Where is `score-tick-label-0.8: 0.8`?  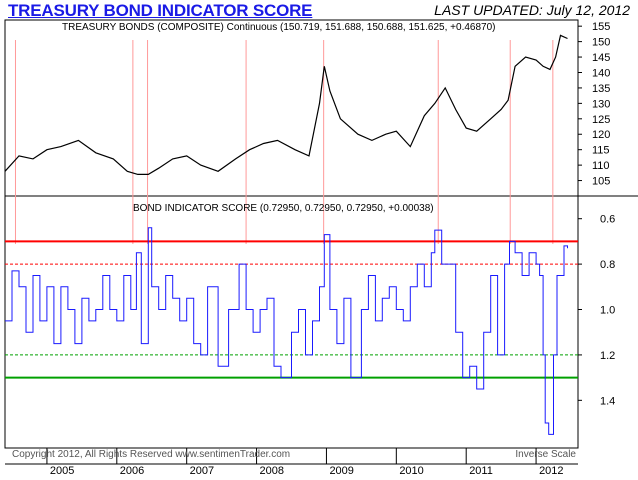 score-tick-label-0.8: 0.8 is located at coordinates (607, 265).